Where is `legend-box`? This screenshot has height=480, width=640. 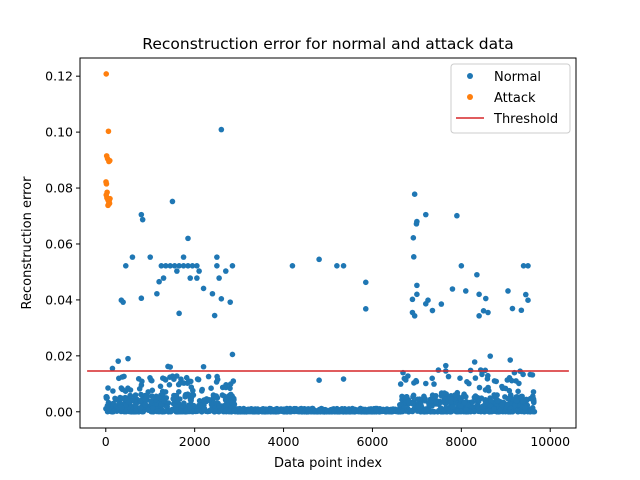 legend-box is located at coordinates (510, 98).